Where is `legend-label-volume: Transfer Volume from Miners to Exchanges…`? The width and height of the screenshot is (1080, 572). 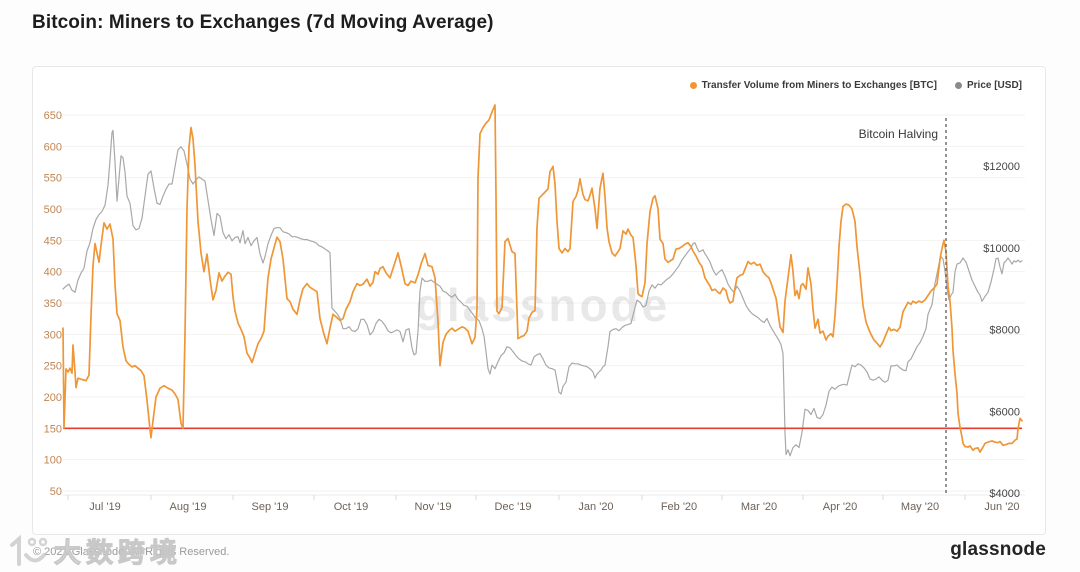 legend-label-volume: Transfer Volume from Miners to Exchanges… is located at coordinates (819, 85).